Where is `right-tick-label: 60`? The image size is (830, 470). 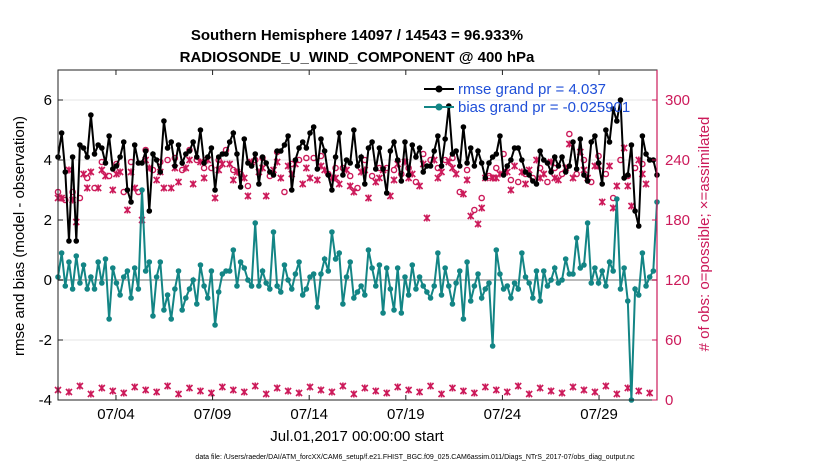
right-tick-label: 60 is located at coordinates (673, 340).